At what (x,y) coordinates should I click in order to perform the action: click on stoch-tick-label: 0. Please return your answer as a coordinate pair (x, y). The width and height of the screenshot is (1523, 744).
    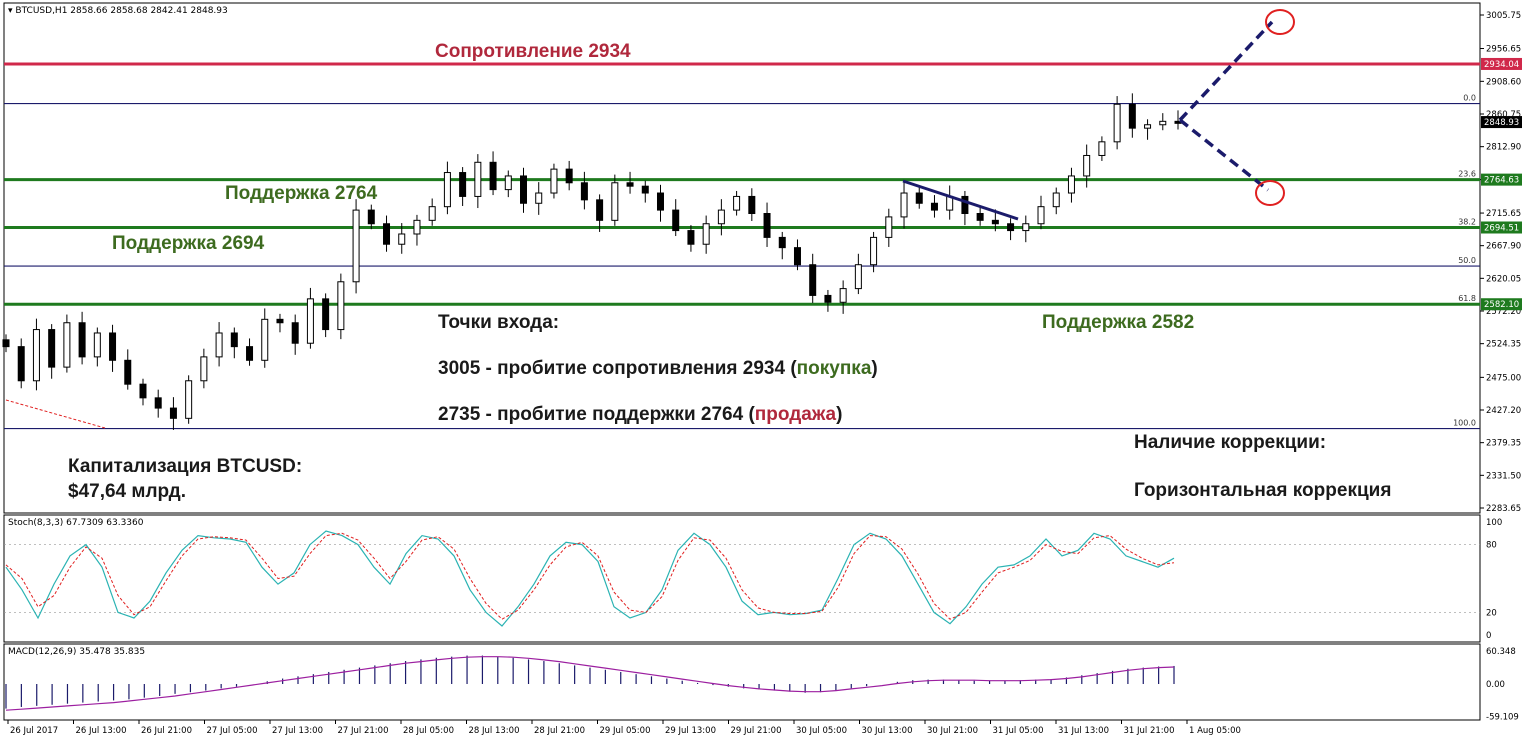
    Looking at the image, I should click on (1488, 636).